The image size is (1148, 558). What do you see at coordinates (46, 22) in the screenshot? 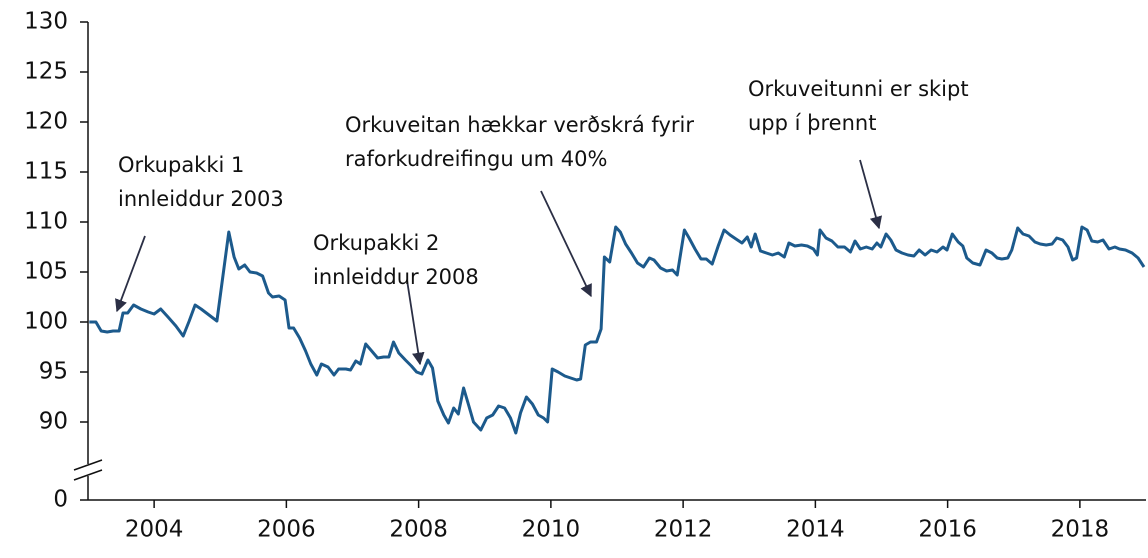
I see `y-tick-label: 130` at bounding box center [46, 22].